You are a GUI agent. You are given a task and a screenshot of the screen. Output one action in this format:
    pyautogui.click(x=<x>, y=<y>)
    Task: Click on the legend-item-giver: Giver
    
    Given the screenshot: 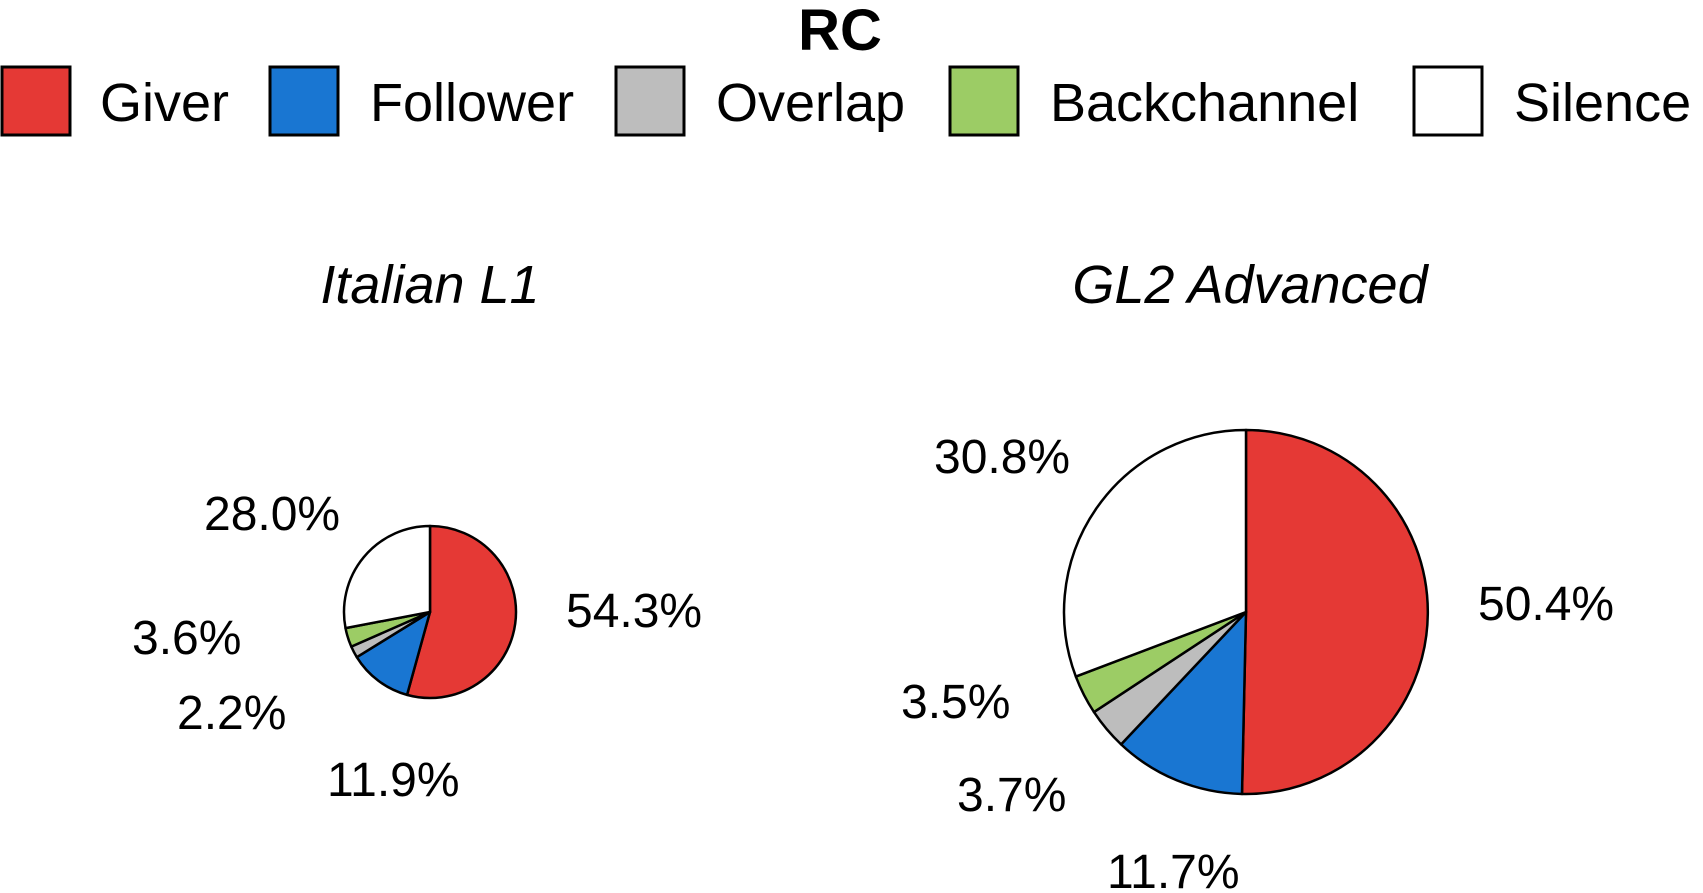 What is the action you would take?
    pyautogui.click(x=114, y=101)
    